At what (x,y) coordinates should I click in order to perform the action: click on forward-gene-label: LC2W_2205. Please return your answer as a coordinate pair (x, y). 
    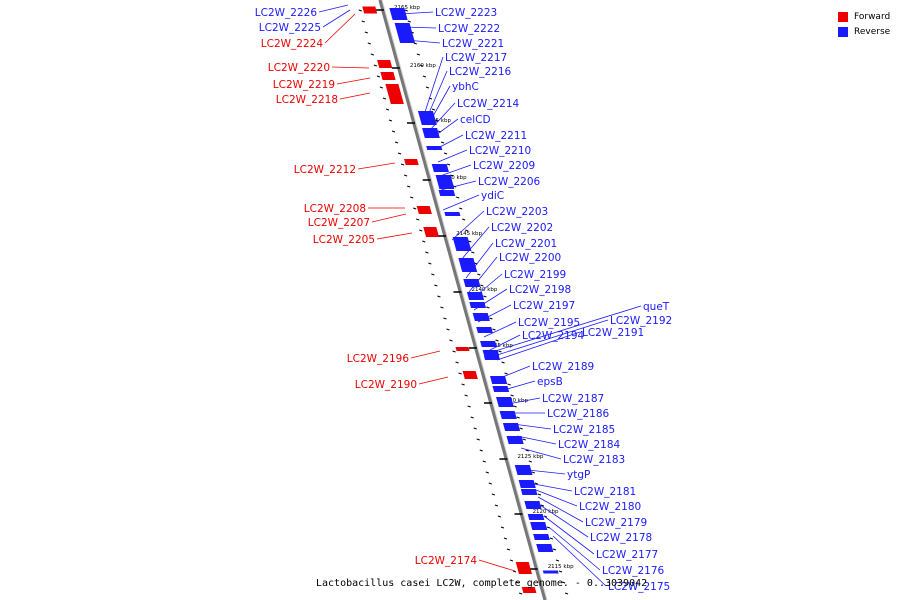
    Looking at the image, I should click on (344, 240).